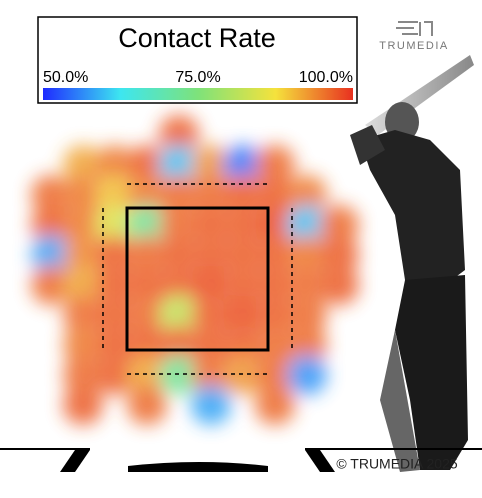 This screenshot has height=498, width=482. What do you see at coordinates (197, 77) in the screenshot?
I see `colorbar-tick-label: 75.0%` at bounding box center [197, 77].